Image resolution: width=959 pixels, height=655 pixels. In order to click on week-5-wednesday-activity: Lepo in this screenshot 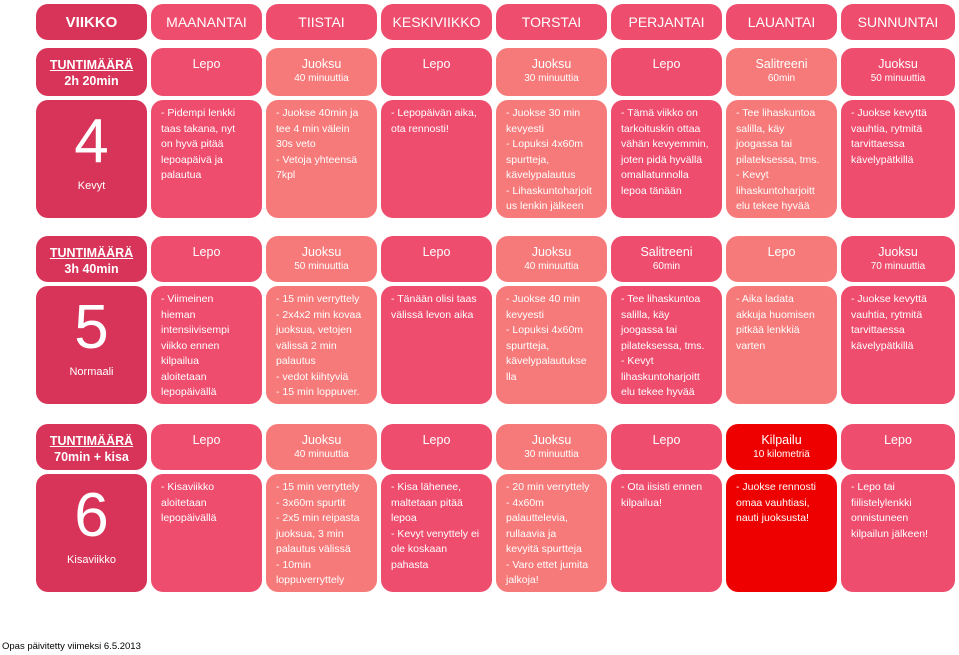, I will do `click(436, 259)`.